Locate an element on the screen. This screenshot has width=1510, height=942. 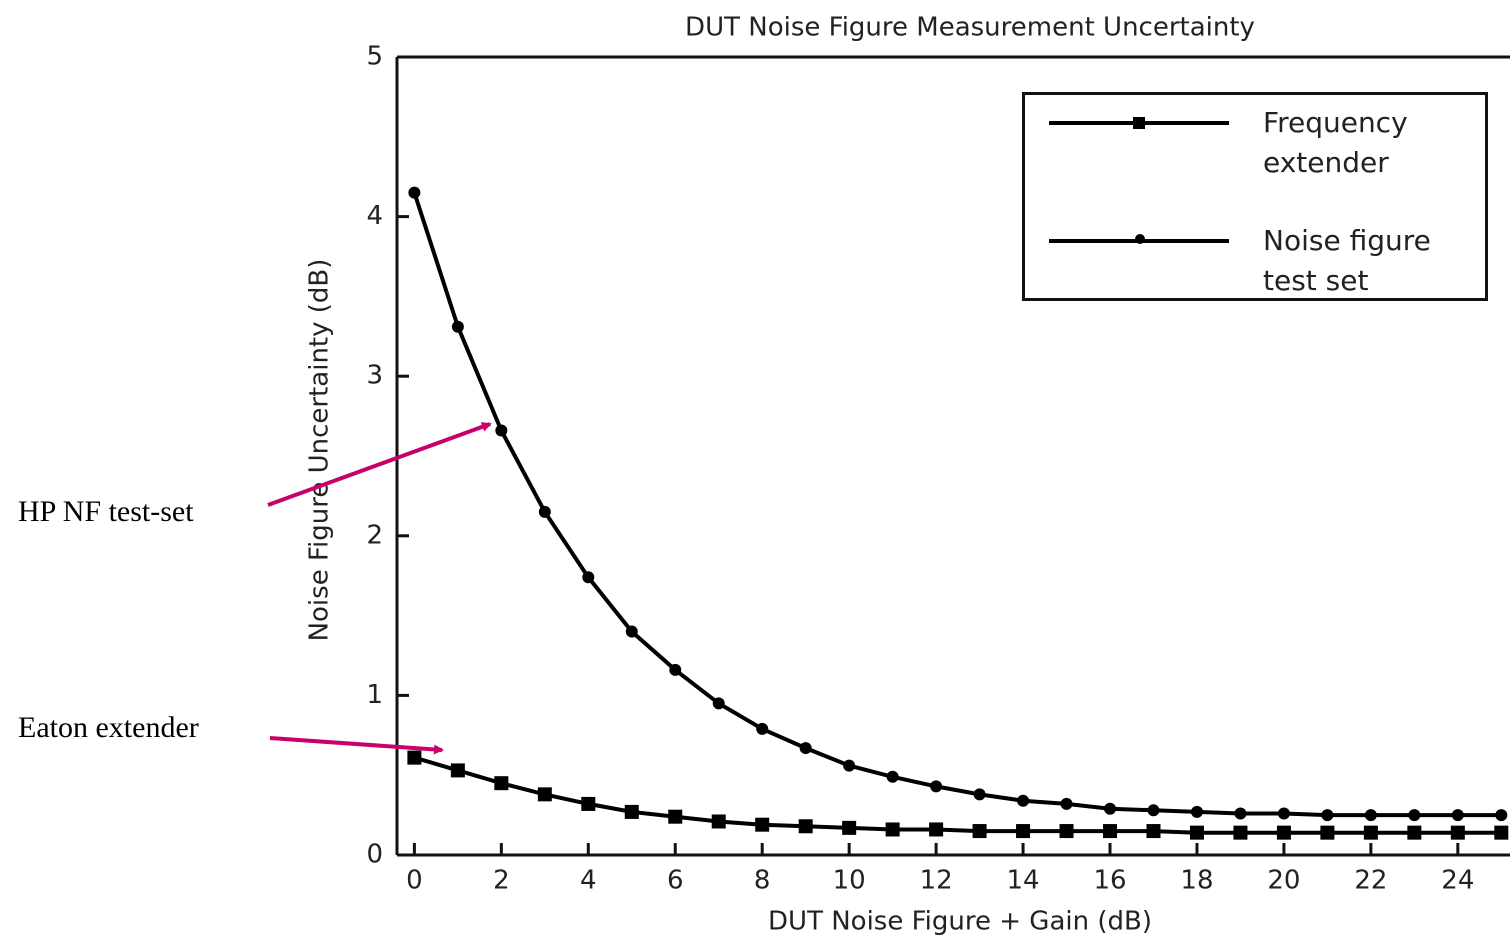
chart-title: DUT Noise Figure Measurement Uncertainty is located at coordinates (970, 28).